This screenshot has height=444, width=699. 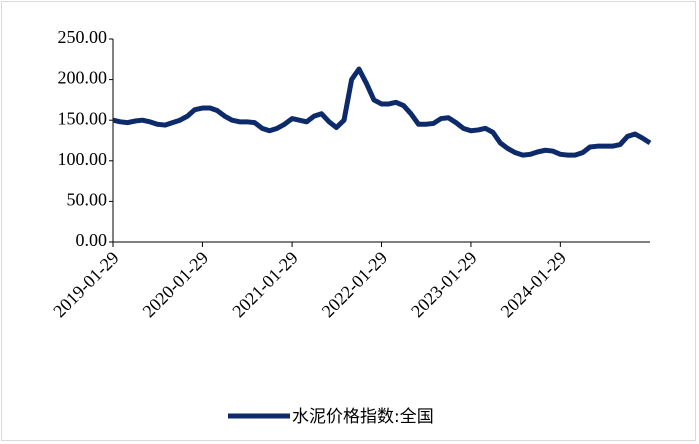 What do you see at coordinates (92, 240) in the screenshot?
I see `y-tick-label: 0.00` at bounding box center [92, 240].